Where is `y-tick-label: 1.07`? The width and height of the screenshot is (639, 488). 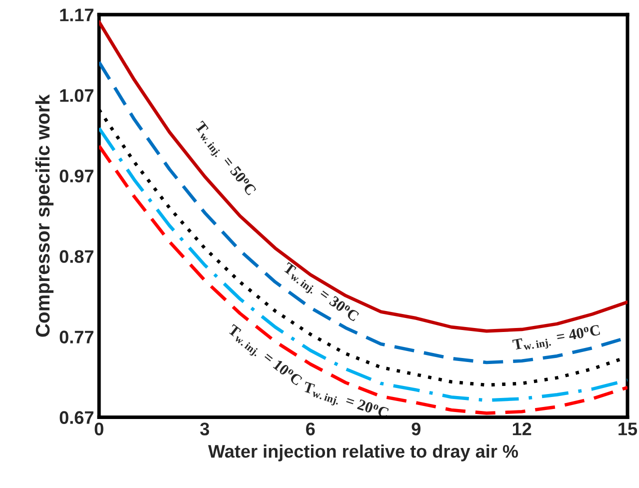
y-tick-label: 1.07 is located at coordinates (77, 95).